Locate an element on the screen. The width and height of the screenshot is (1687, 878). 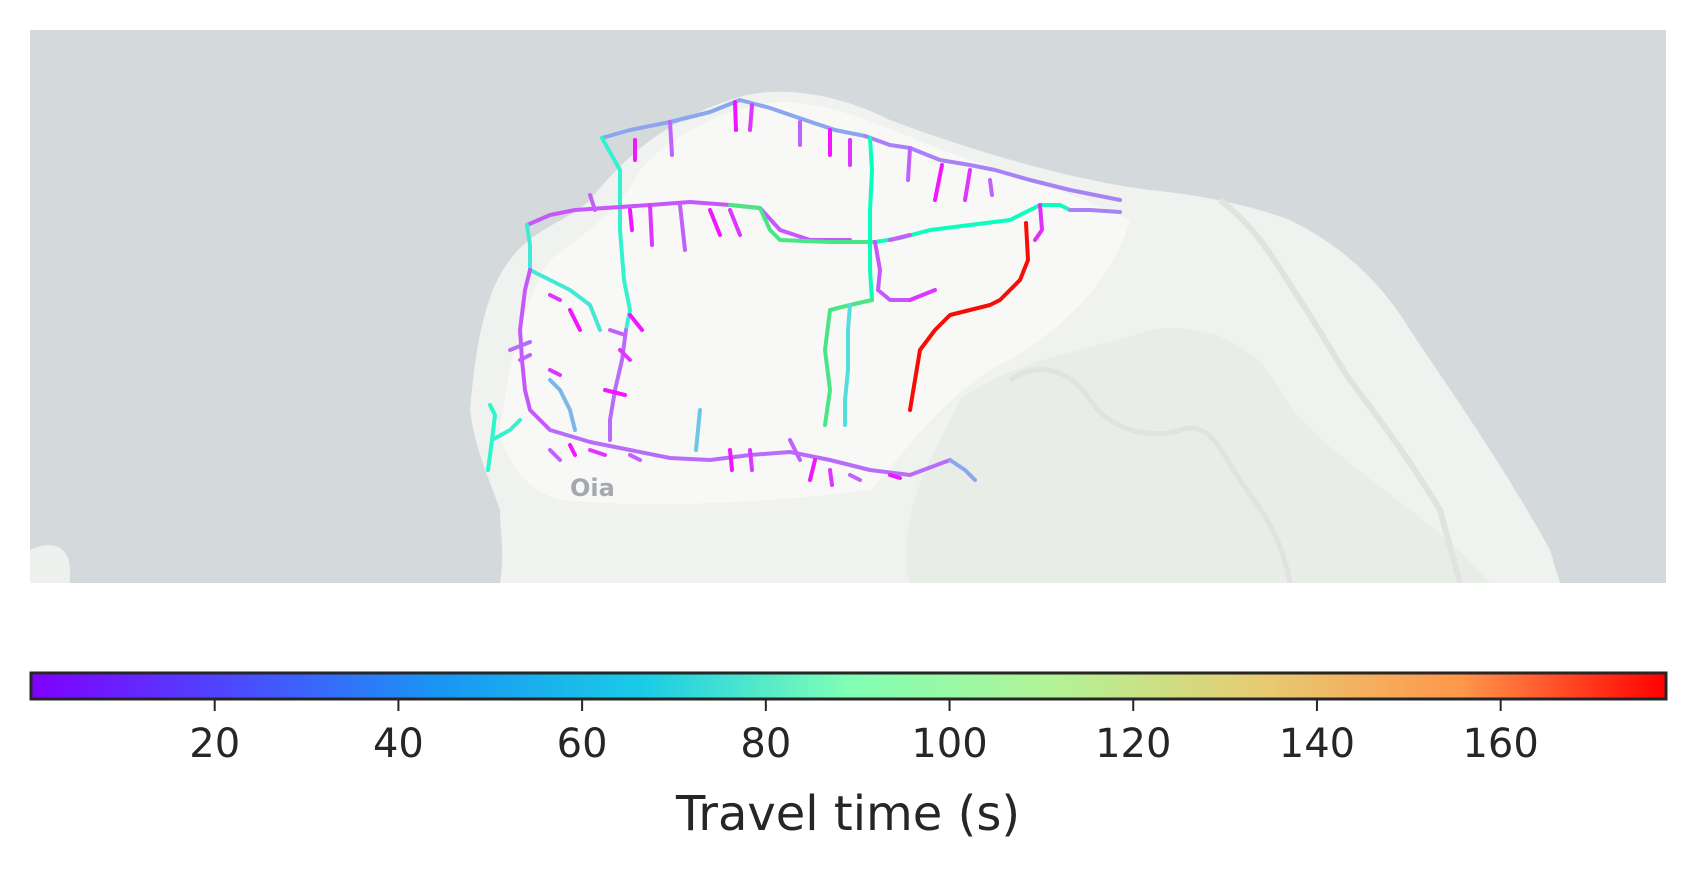
inland-road is located at coordinates (1150, 475).